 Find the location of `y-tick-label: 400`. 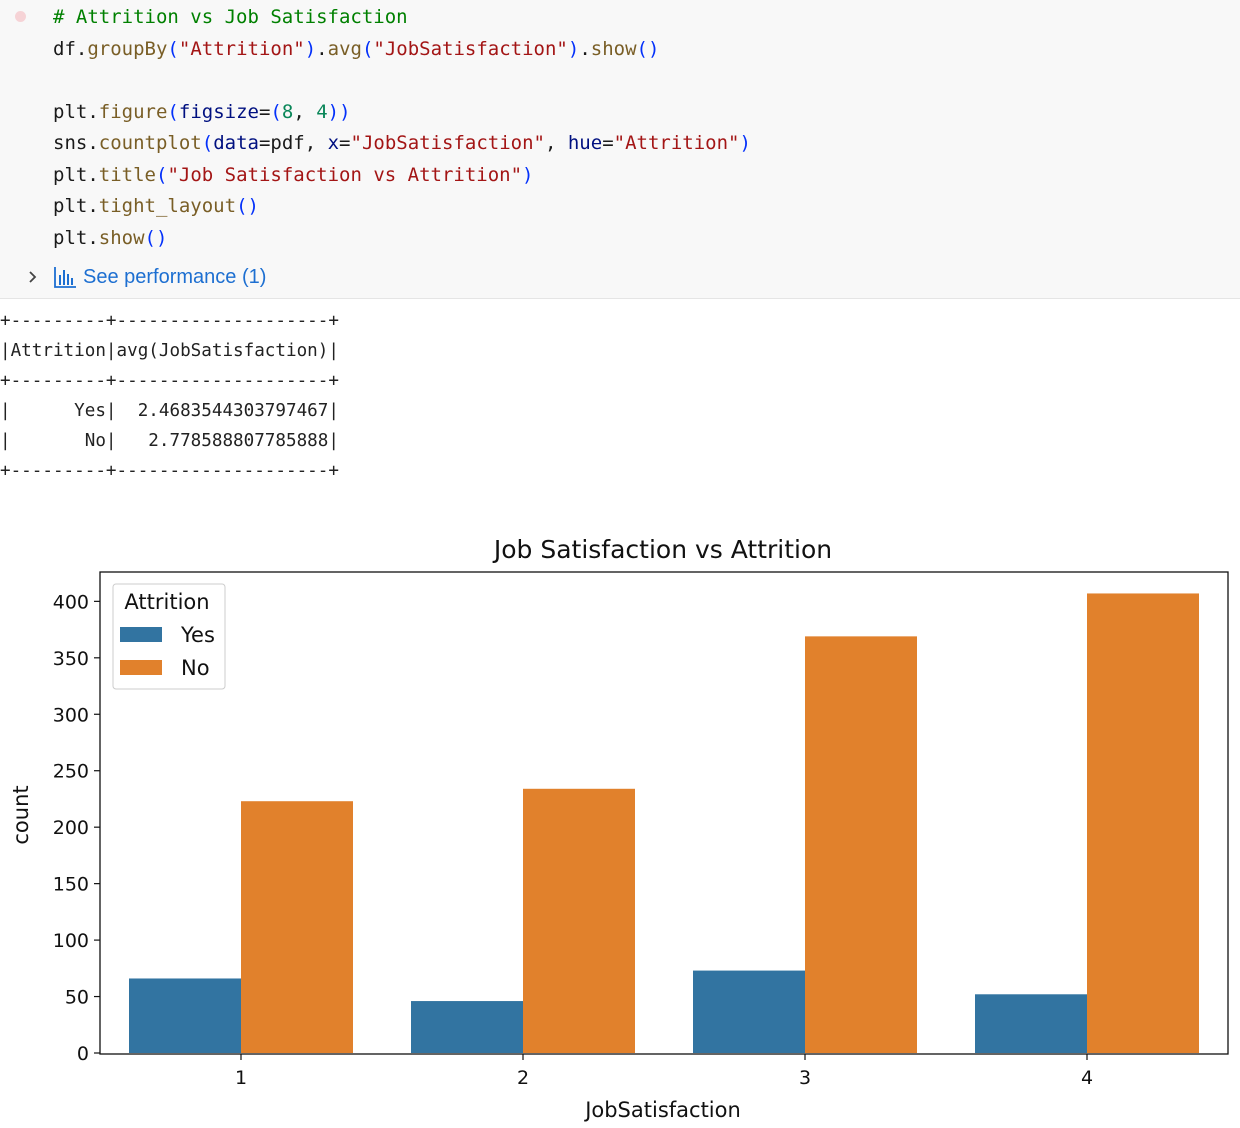

y-tick-label: 400 is located at coordinates (71, 602).